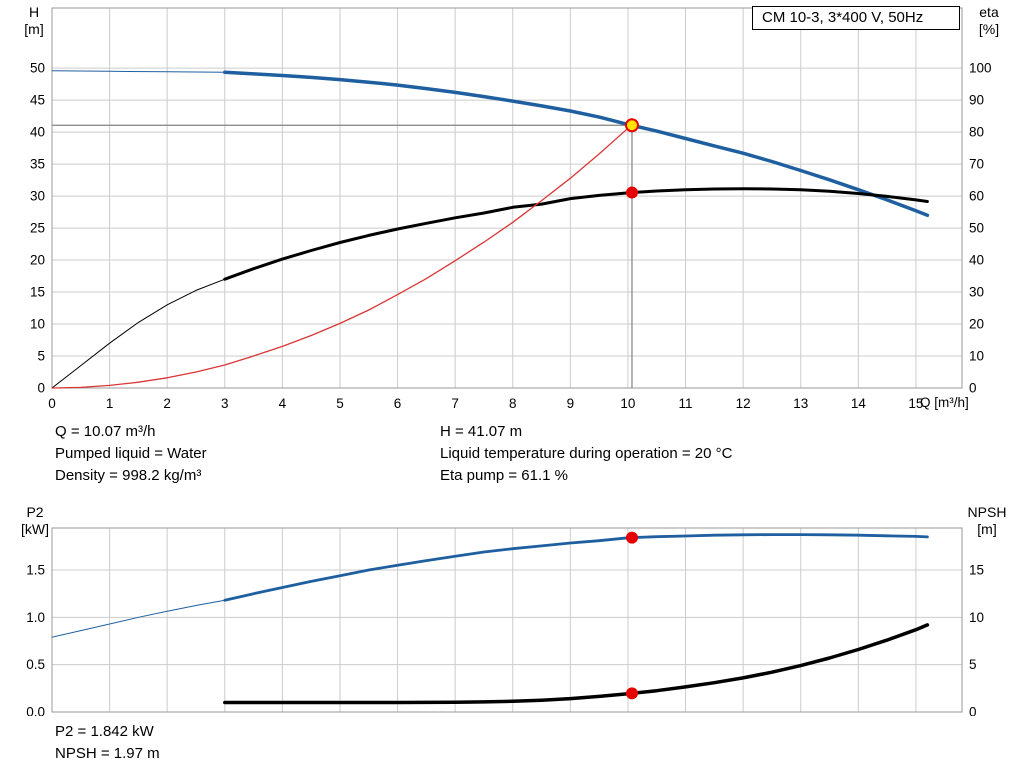 Image resolution: width=1024 pixels, height=781 pixels. I want to click on eta-curve-thin, so click(138, 333).